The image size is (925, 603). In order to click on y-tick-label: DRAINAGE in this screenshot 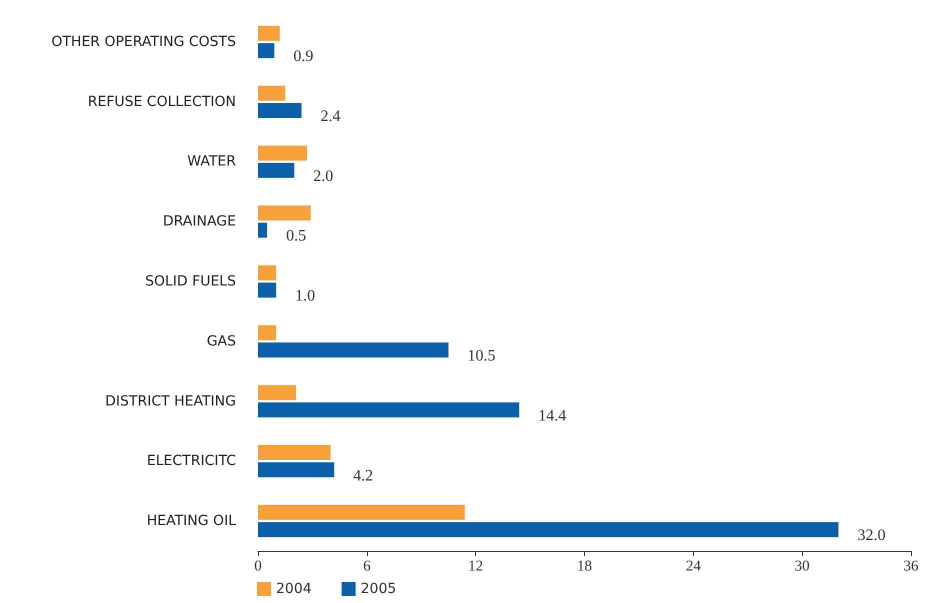, I will do `click(199, 222)`.